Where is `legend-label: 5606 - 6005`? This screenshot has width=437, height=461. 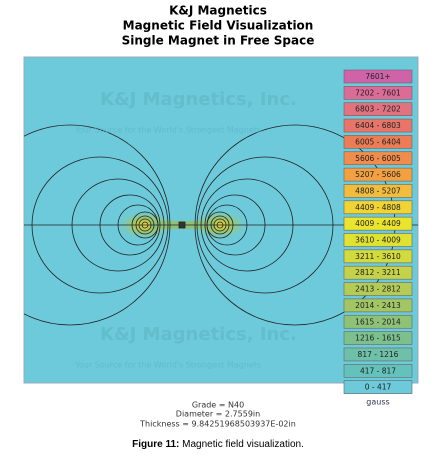
legend-label: 5606 - 6005 is located at coordinates (378, 158).